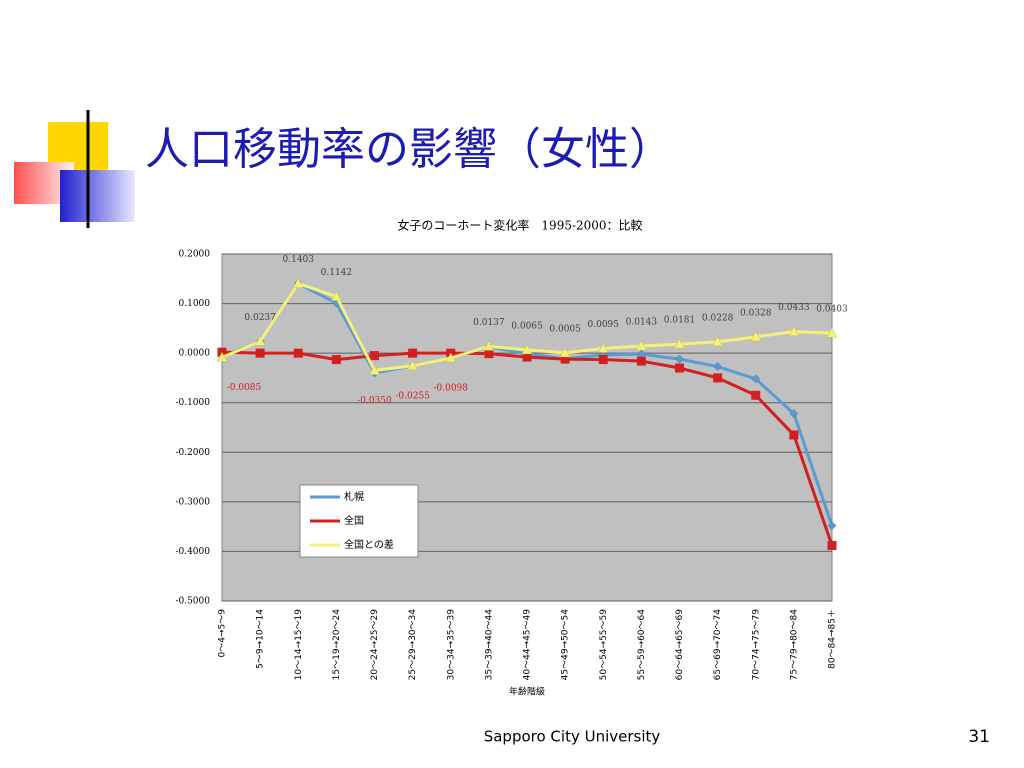 This screenshot has height=768, width=1024. Describe the element at coordinates (244, 388) in the screenshot. I see `data-label: -0.0085` at that location.